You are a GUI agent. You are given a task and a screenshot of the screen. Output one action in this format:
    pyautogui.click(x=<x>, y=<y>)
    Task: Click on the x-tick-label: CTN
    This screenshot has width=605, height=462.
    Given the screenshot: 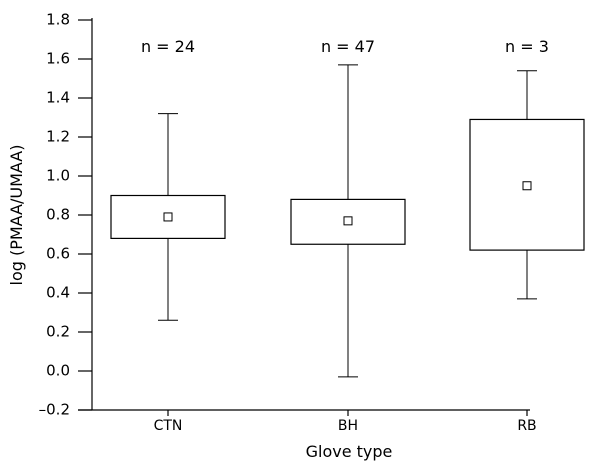 What is the action you would take?
    pyautogui.click(x=168, y=426)
    